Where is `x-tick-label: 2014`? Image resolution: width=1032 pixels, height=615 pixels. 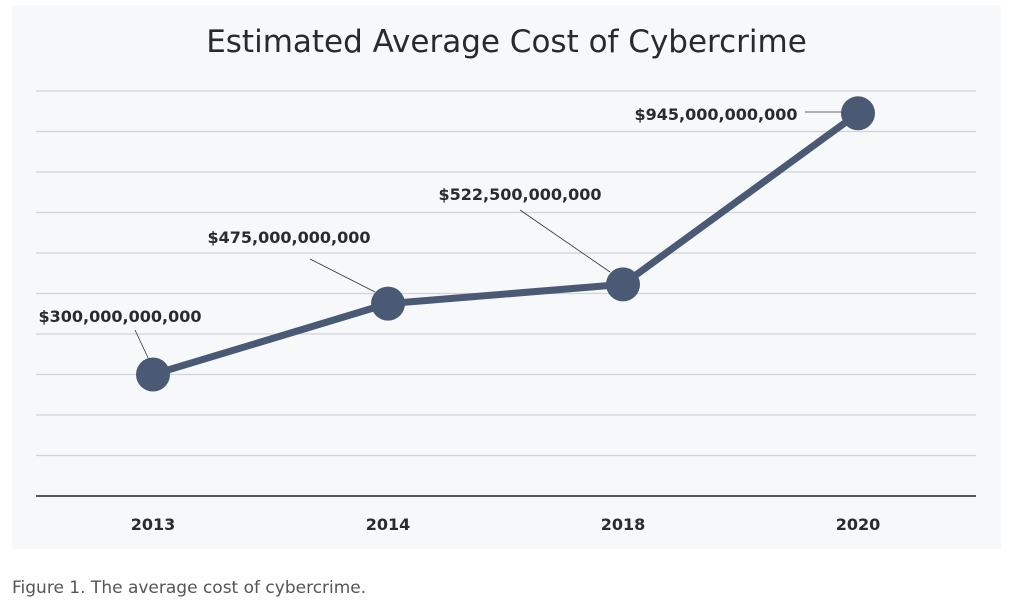 x-tick-label: 2014 is located at coordinates (388, 524).